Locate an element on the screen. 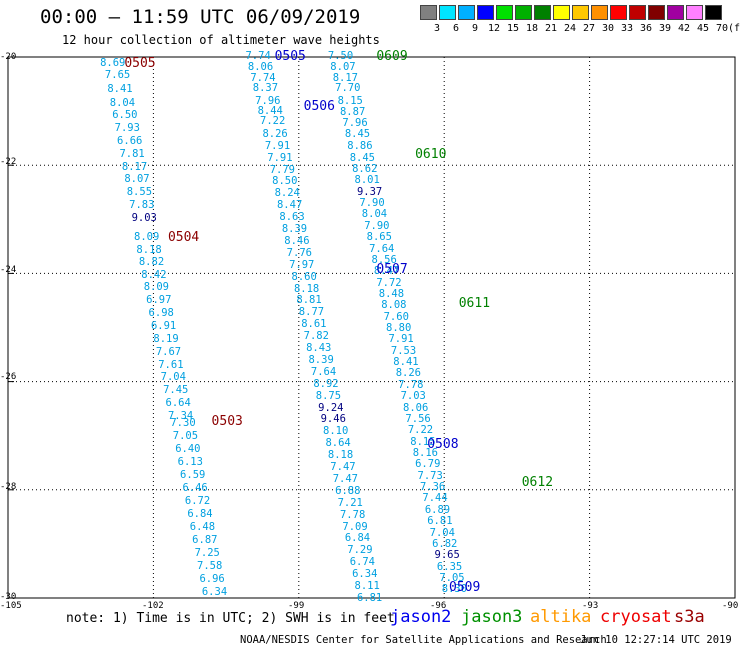  wave-height-value: 6.13 is located at coordinates (190, 461).